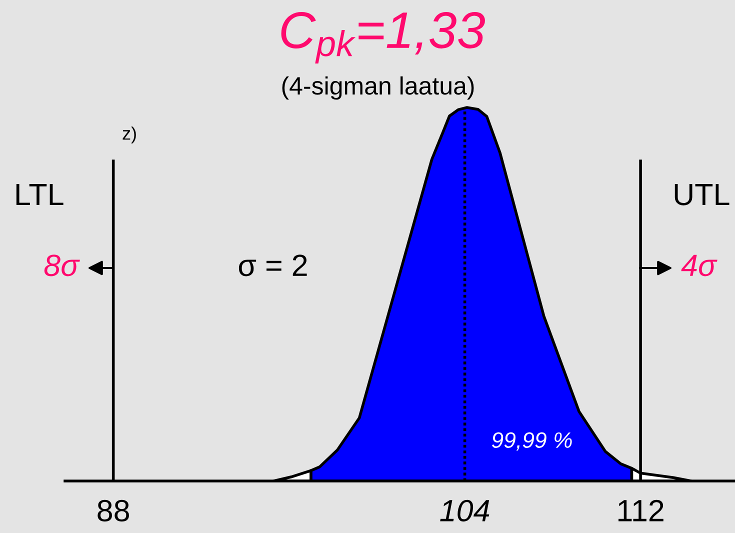 This screenshot has height=533, width=735. What do you see at coordinates (699, 265) in the screenshot?
I see `annotation: 4σ` at bounding box center [699, 265].